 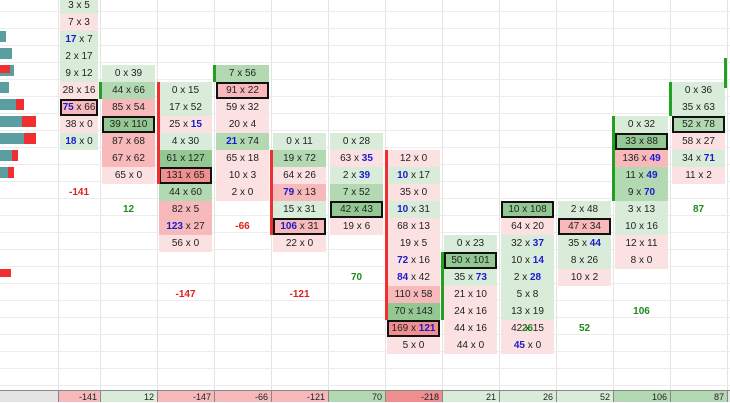 I want to click on footprint-cell: 22 x 0, so click(x=299, y=243).